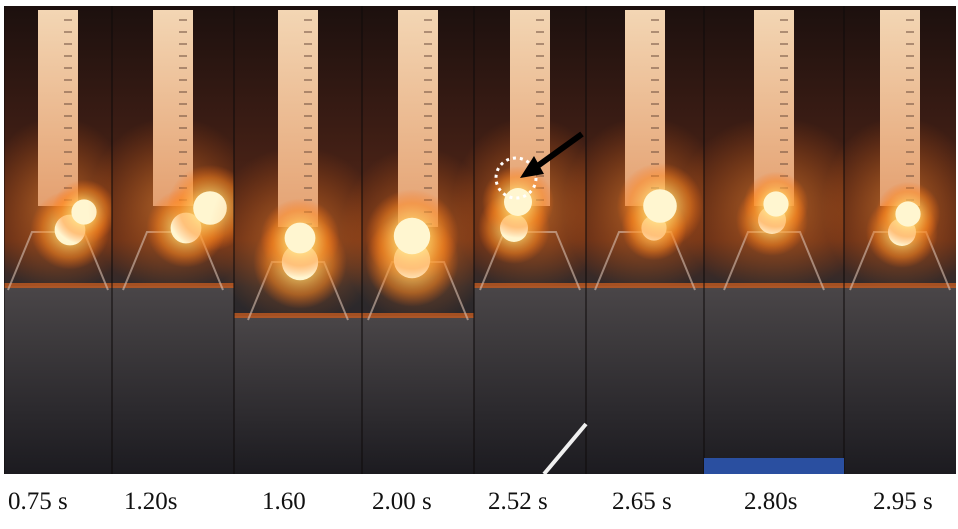  Describe the element at coordinates (38, 501) in the screenshot. I see `frame-1-time-label: 0.75 s` at that location.